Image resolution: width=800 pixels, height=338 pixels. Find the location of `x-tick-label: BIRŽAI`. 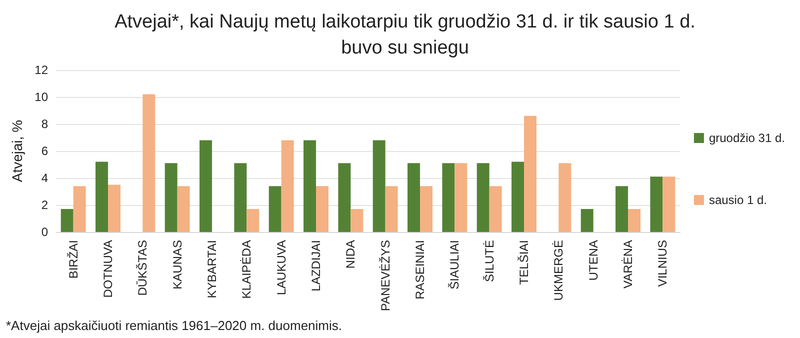

x-tick-label: BIRŽAI is located at coordinates (73, 259).